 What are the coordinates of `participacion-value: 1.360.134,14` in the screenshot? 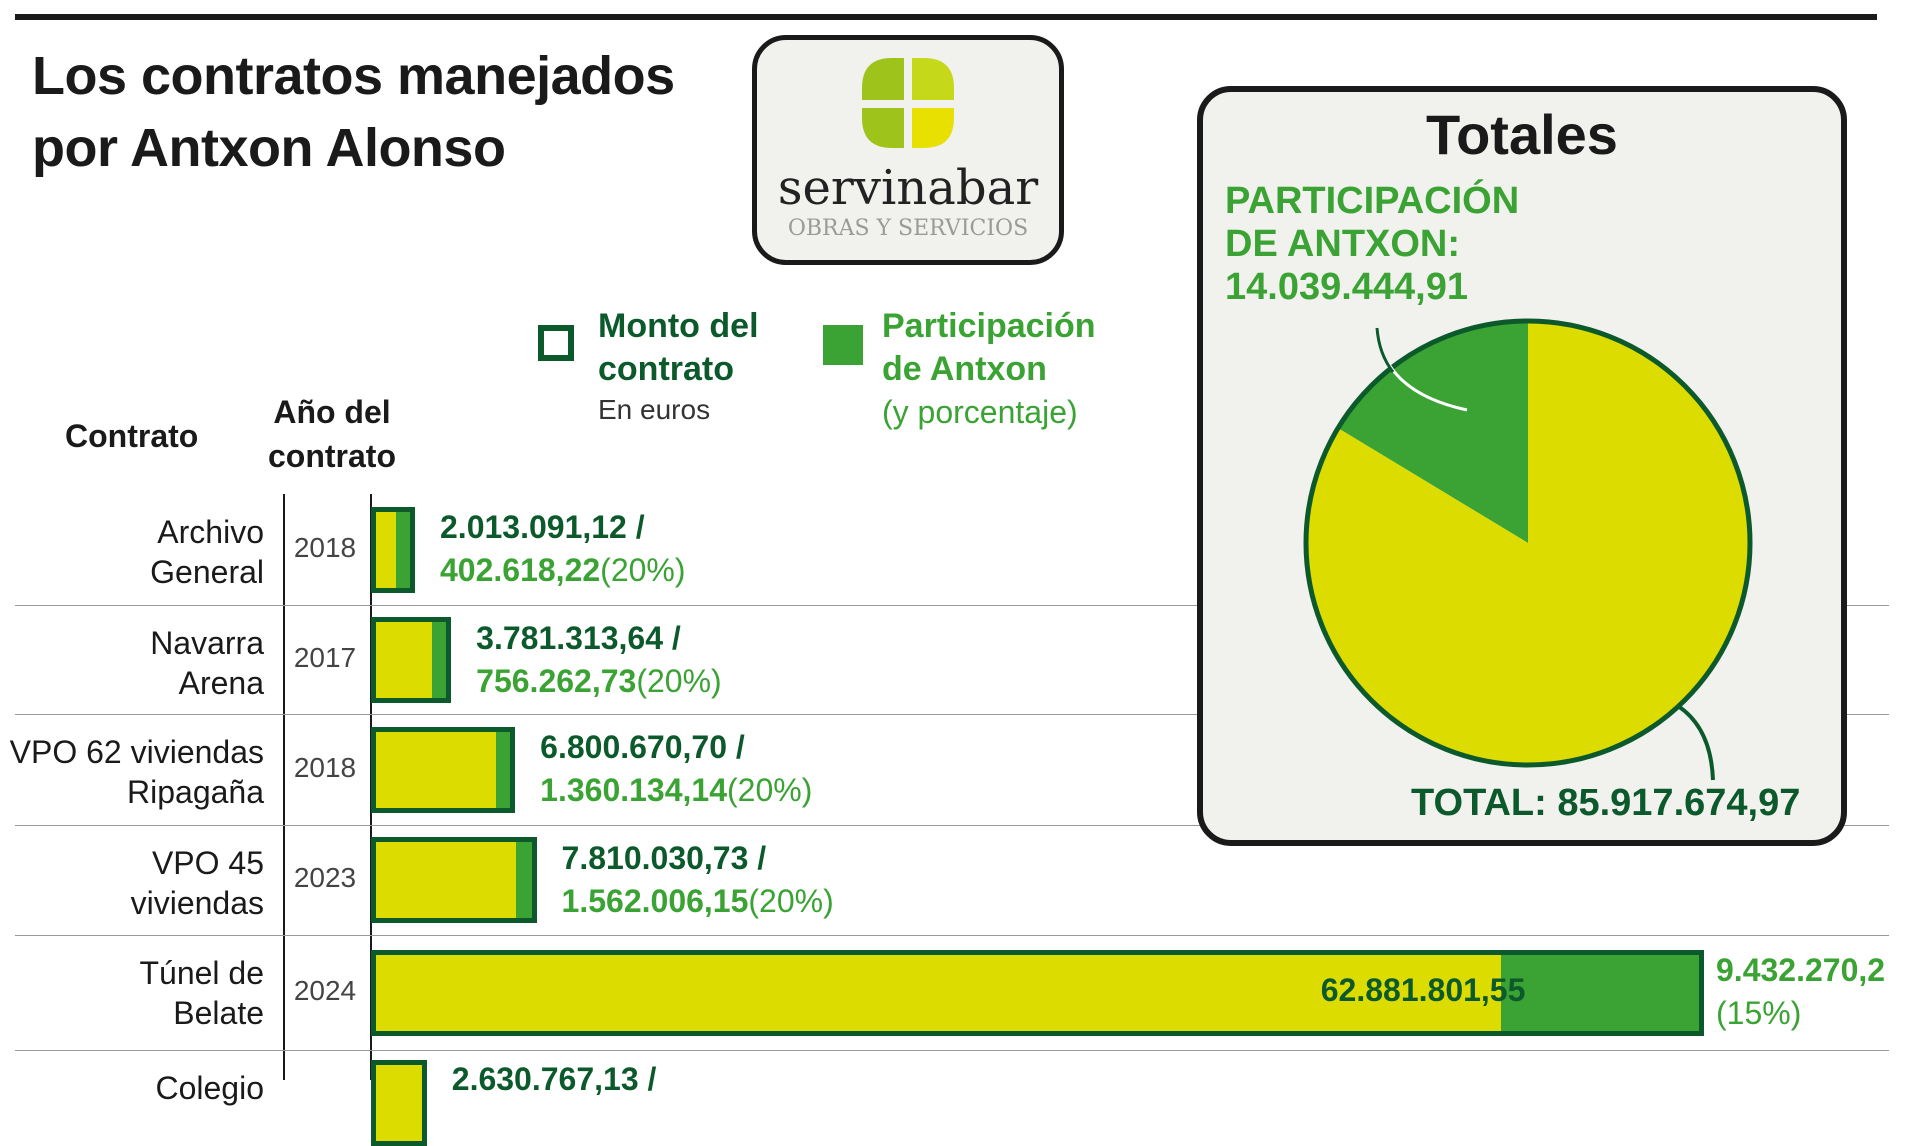 It's located at (633, 790).